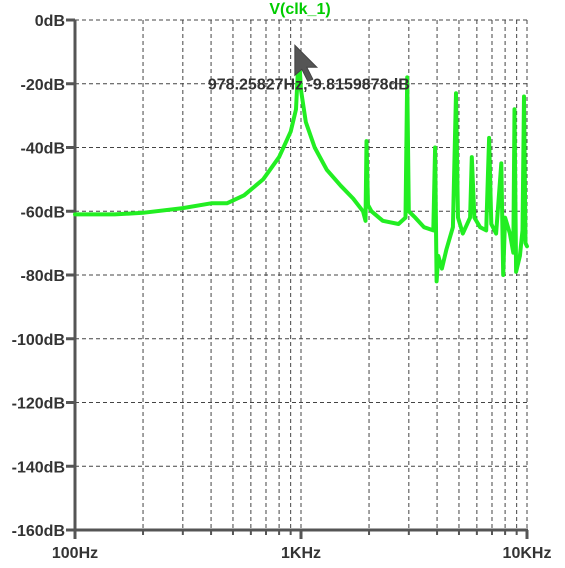 This screenshot has width=565, height=568. What do you see at coordinates (38, 340) in the screenshot?
I see `y-tick-label: -100dB` at bounding box center [38, 340].